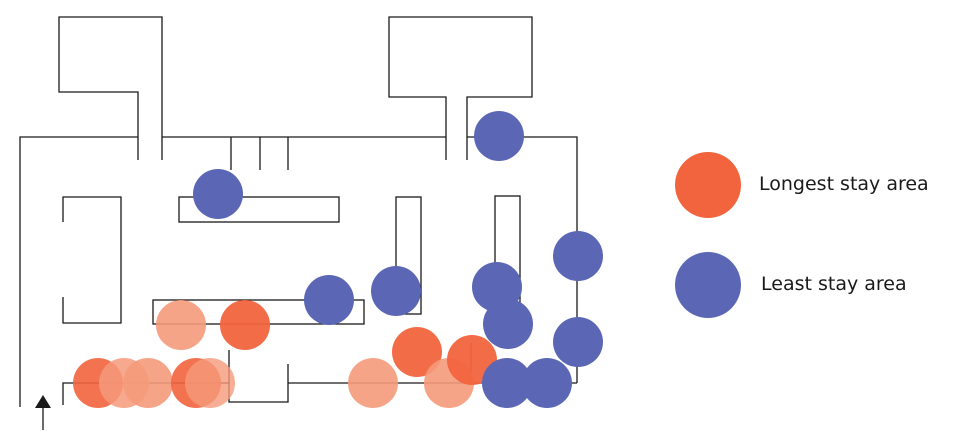  Describe the element at coordinates (834, 284) in the screenshot. I see `legend-least-label: Least stay area` at that location.